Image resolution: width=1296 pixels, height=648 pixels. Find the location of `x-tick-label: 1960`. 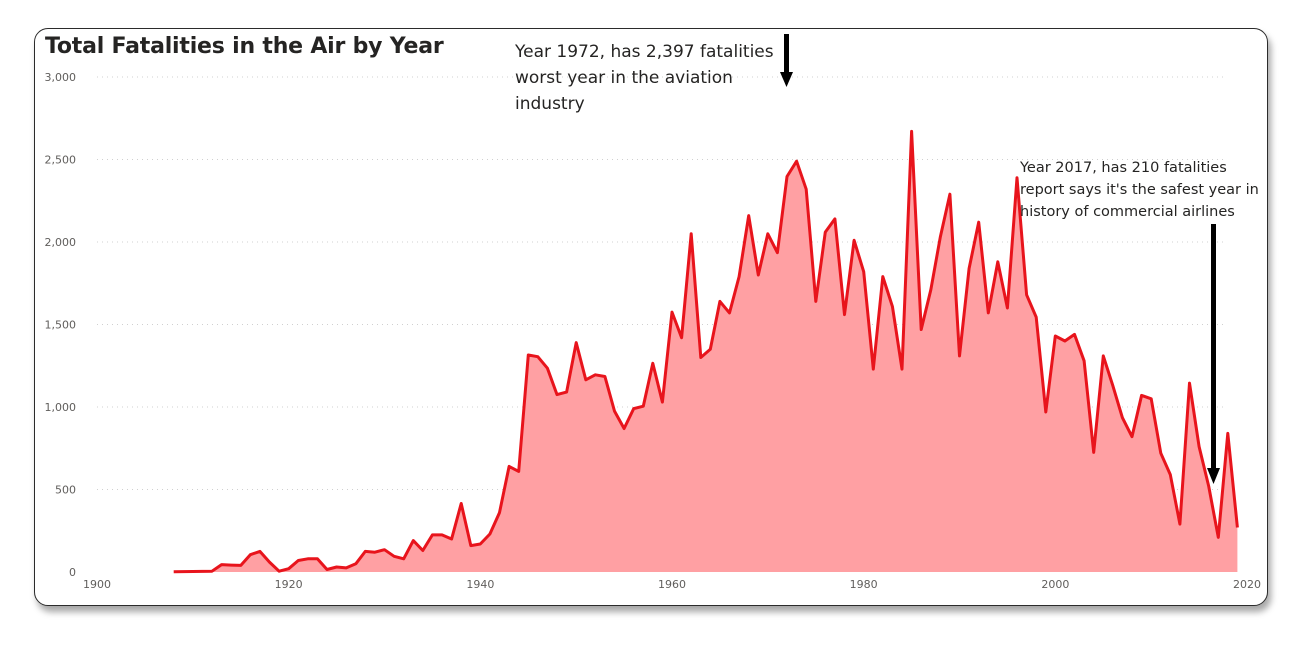

x-tick-label: 1960 is located at coordinates (672, 584).